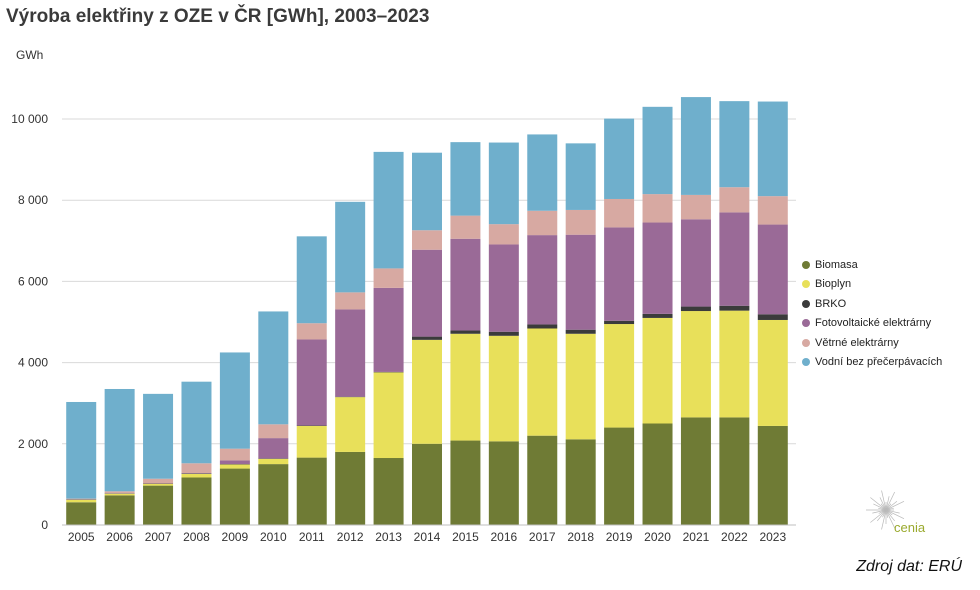 The image size is (980, 590). I want to click on bar-segment-fotovoltaick-elektr-rny: Fotovoltaické elektrárny 2013: 2070, so click(388, 329).